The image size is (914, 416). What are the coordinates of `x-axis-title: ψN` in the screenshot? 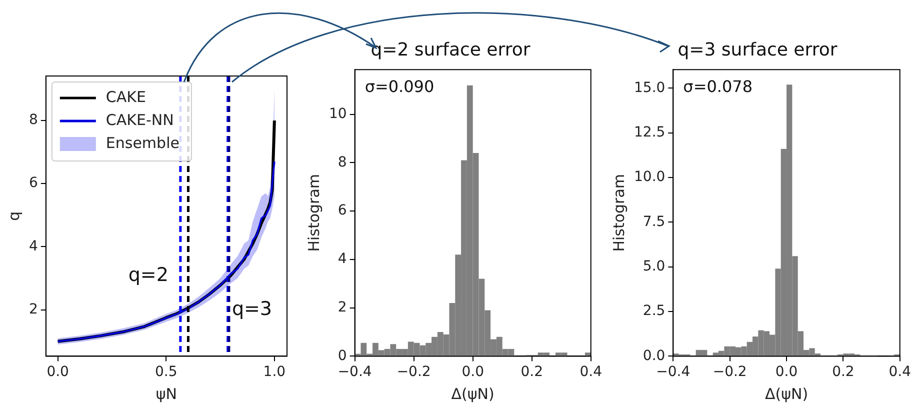 It's located at (167, 393).